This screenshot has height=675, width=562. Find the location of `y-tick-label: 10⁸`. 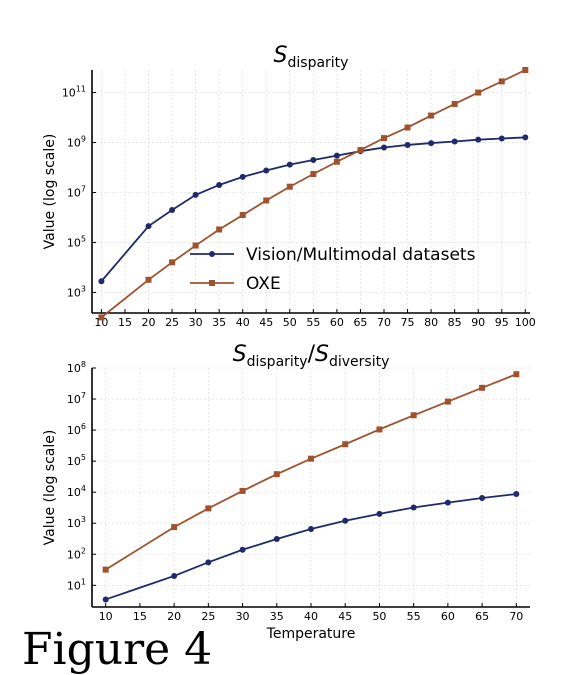

y-tick-label: 10⁸ is located at coordinates (76, 367).